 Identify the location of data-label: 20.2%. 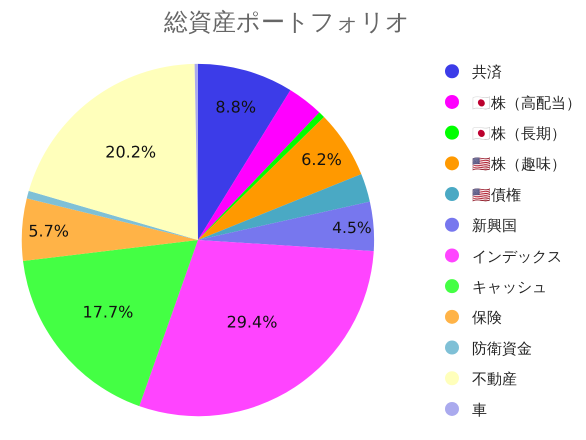
(130, 152).